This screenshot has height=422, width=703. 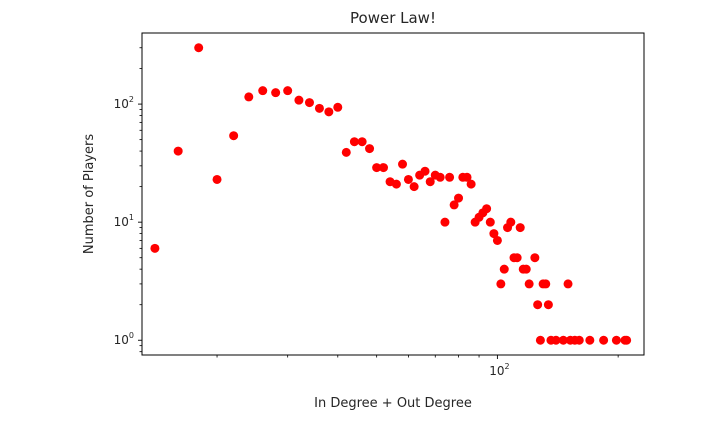 I want to click on x-tick-label: 102, so click(x=499, y=370).